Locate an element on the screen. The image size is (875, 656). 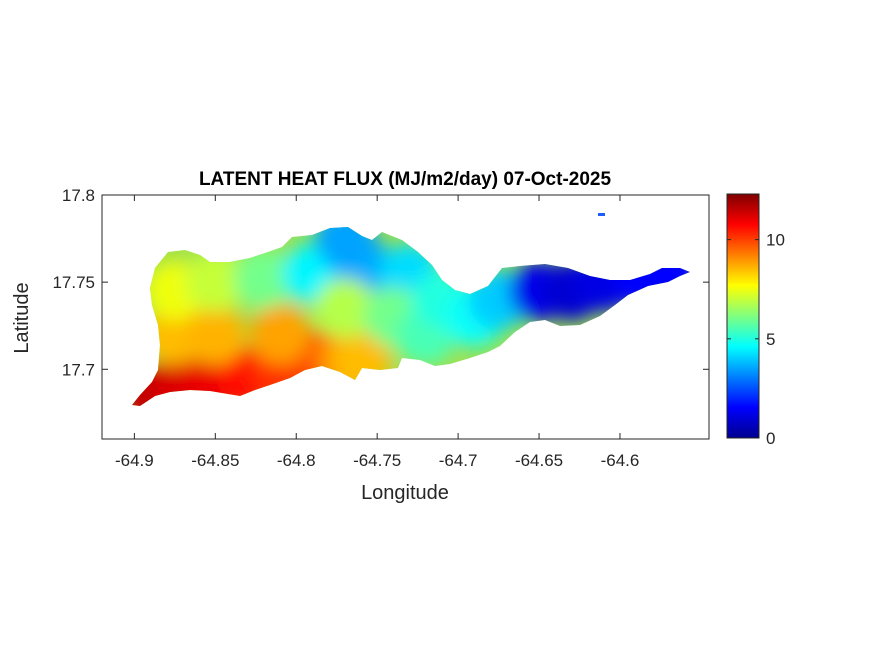
x-tick-label: -64.6 is located at coordinates (620, 460).